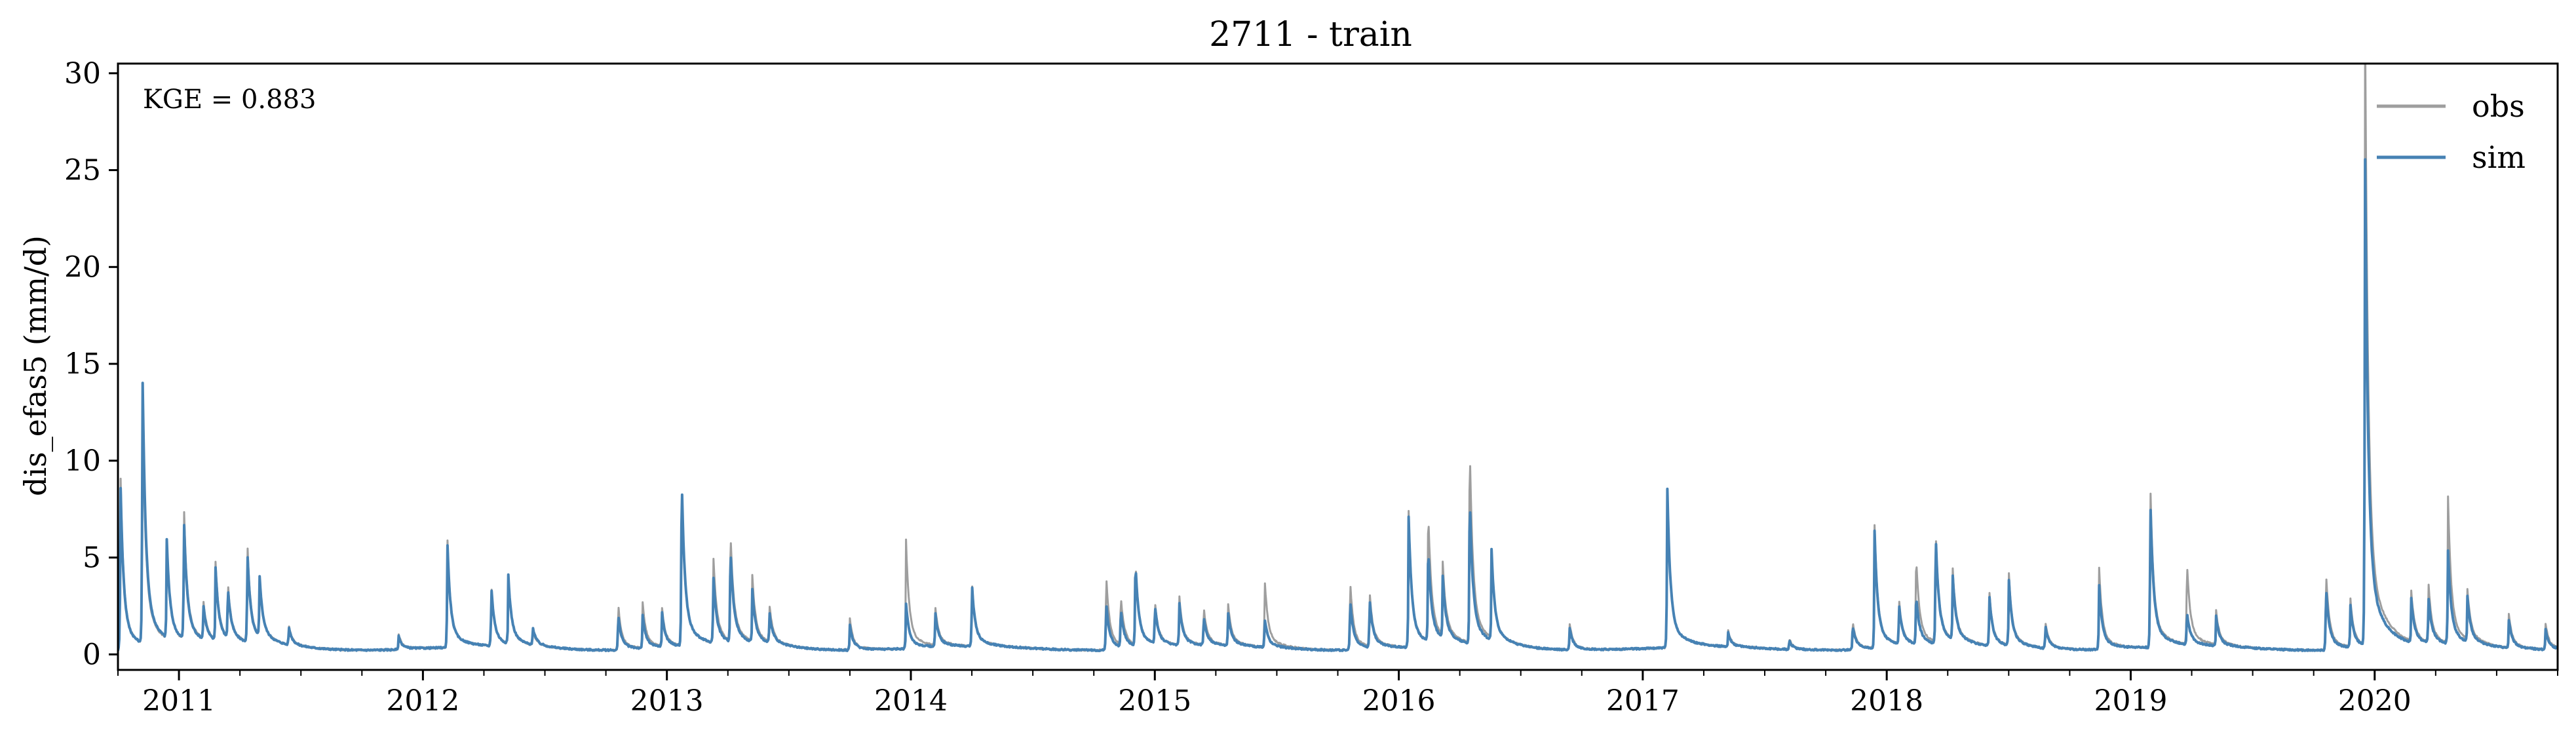  I want to click on x-axis: 2011 2012 2013 2014 2015 2016 2017 2018 2019 2020, so click(1337, 694).